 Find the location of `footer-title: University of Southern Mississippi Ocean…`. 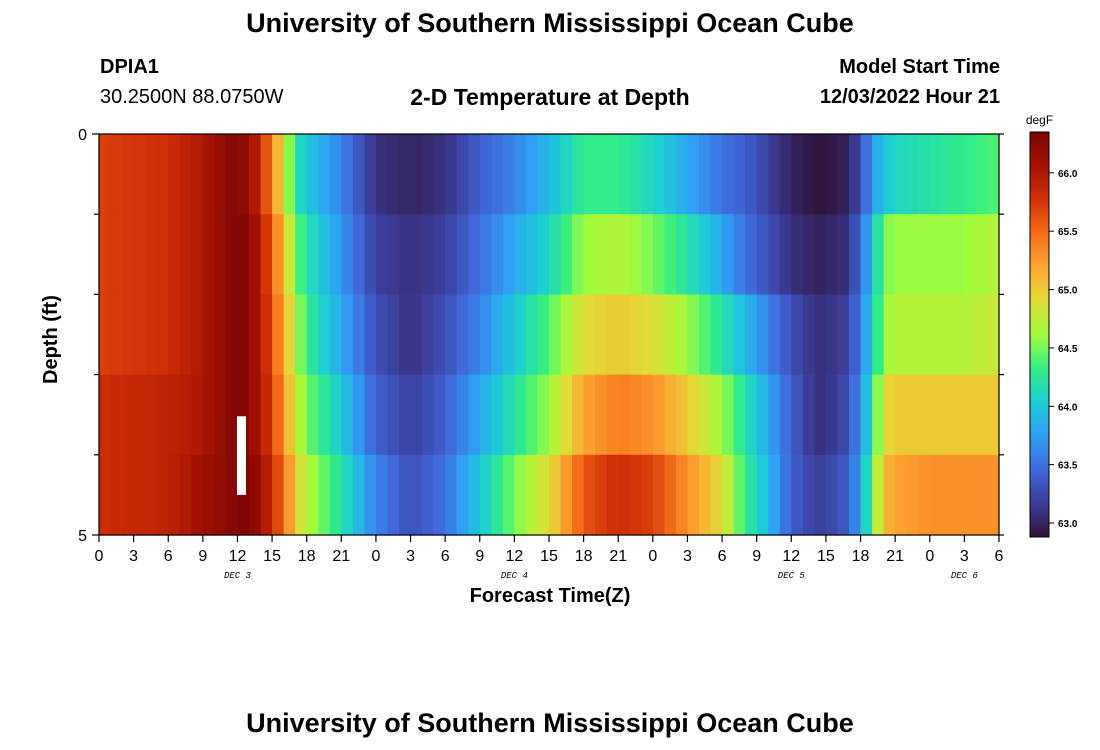

footer-title: University of Southern Mississippi Ocean… is located at coordinates (550, 723).